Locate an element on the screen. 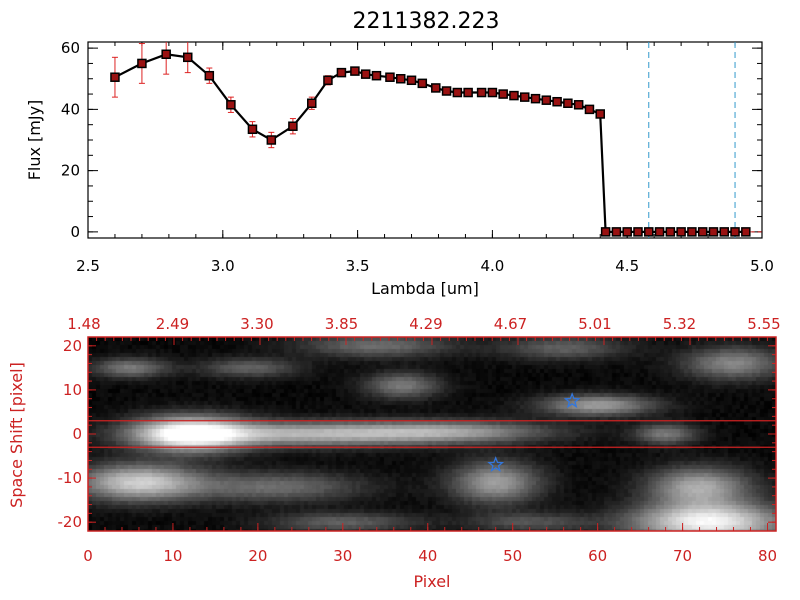  pixel-tick-label: 10 is located at coordinates (172, 556).